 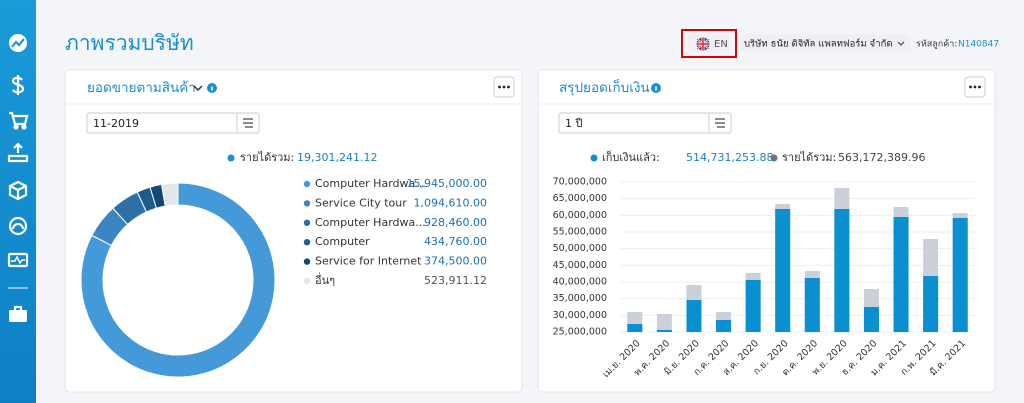 What do you see at coordinates (267, 157) in the screenshot?
I see `total-label: รายได้รวม:` at bounding box center [267, 157].